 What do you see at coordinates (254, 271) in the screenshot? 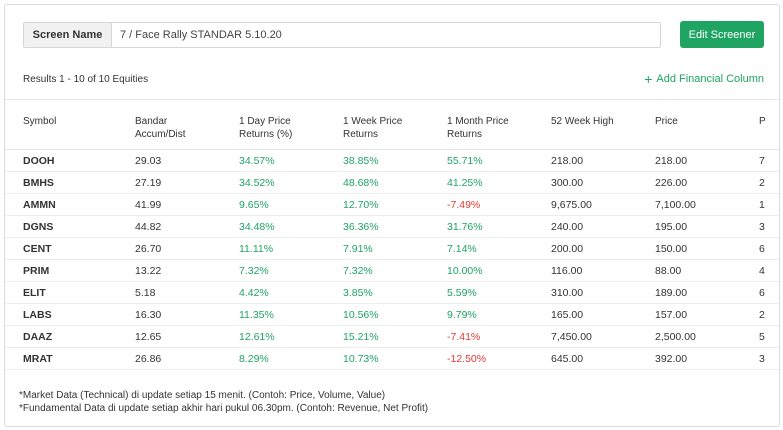
I see `day-return-cell: 7.32%` at bounding box center [254, 271].